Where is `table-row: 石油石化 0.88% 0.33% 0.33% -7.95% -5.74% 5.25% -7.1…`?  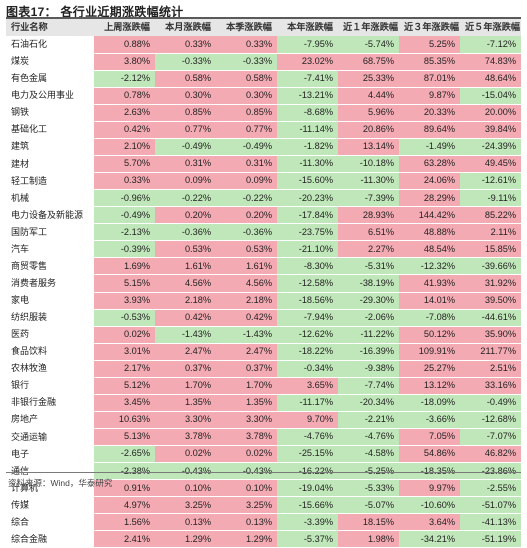
table-row: 石油石化 0.88% 0.33% 0.33% -7.95% -5.74% 5.25% -7.1… is located at coordinates (263, 45).